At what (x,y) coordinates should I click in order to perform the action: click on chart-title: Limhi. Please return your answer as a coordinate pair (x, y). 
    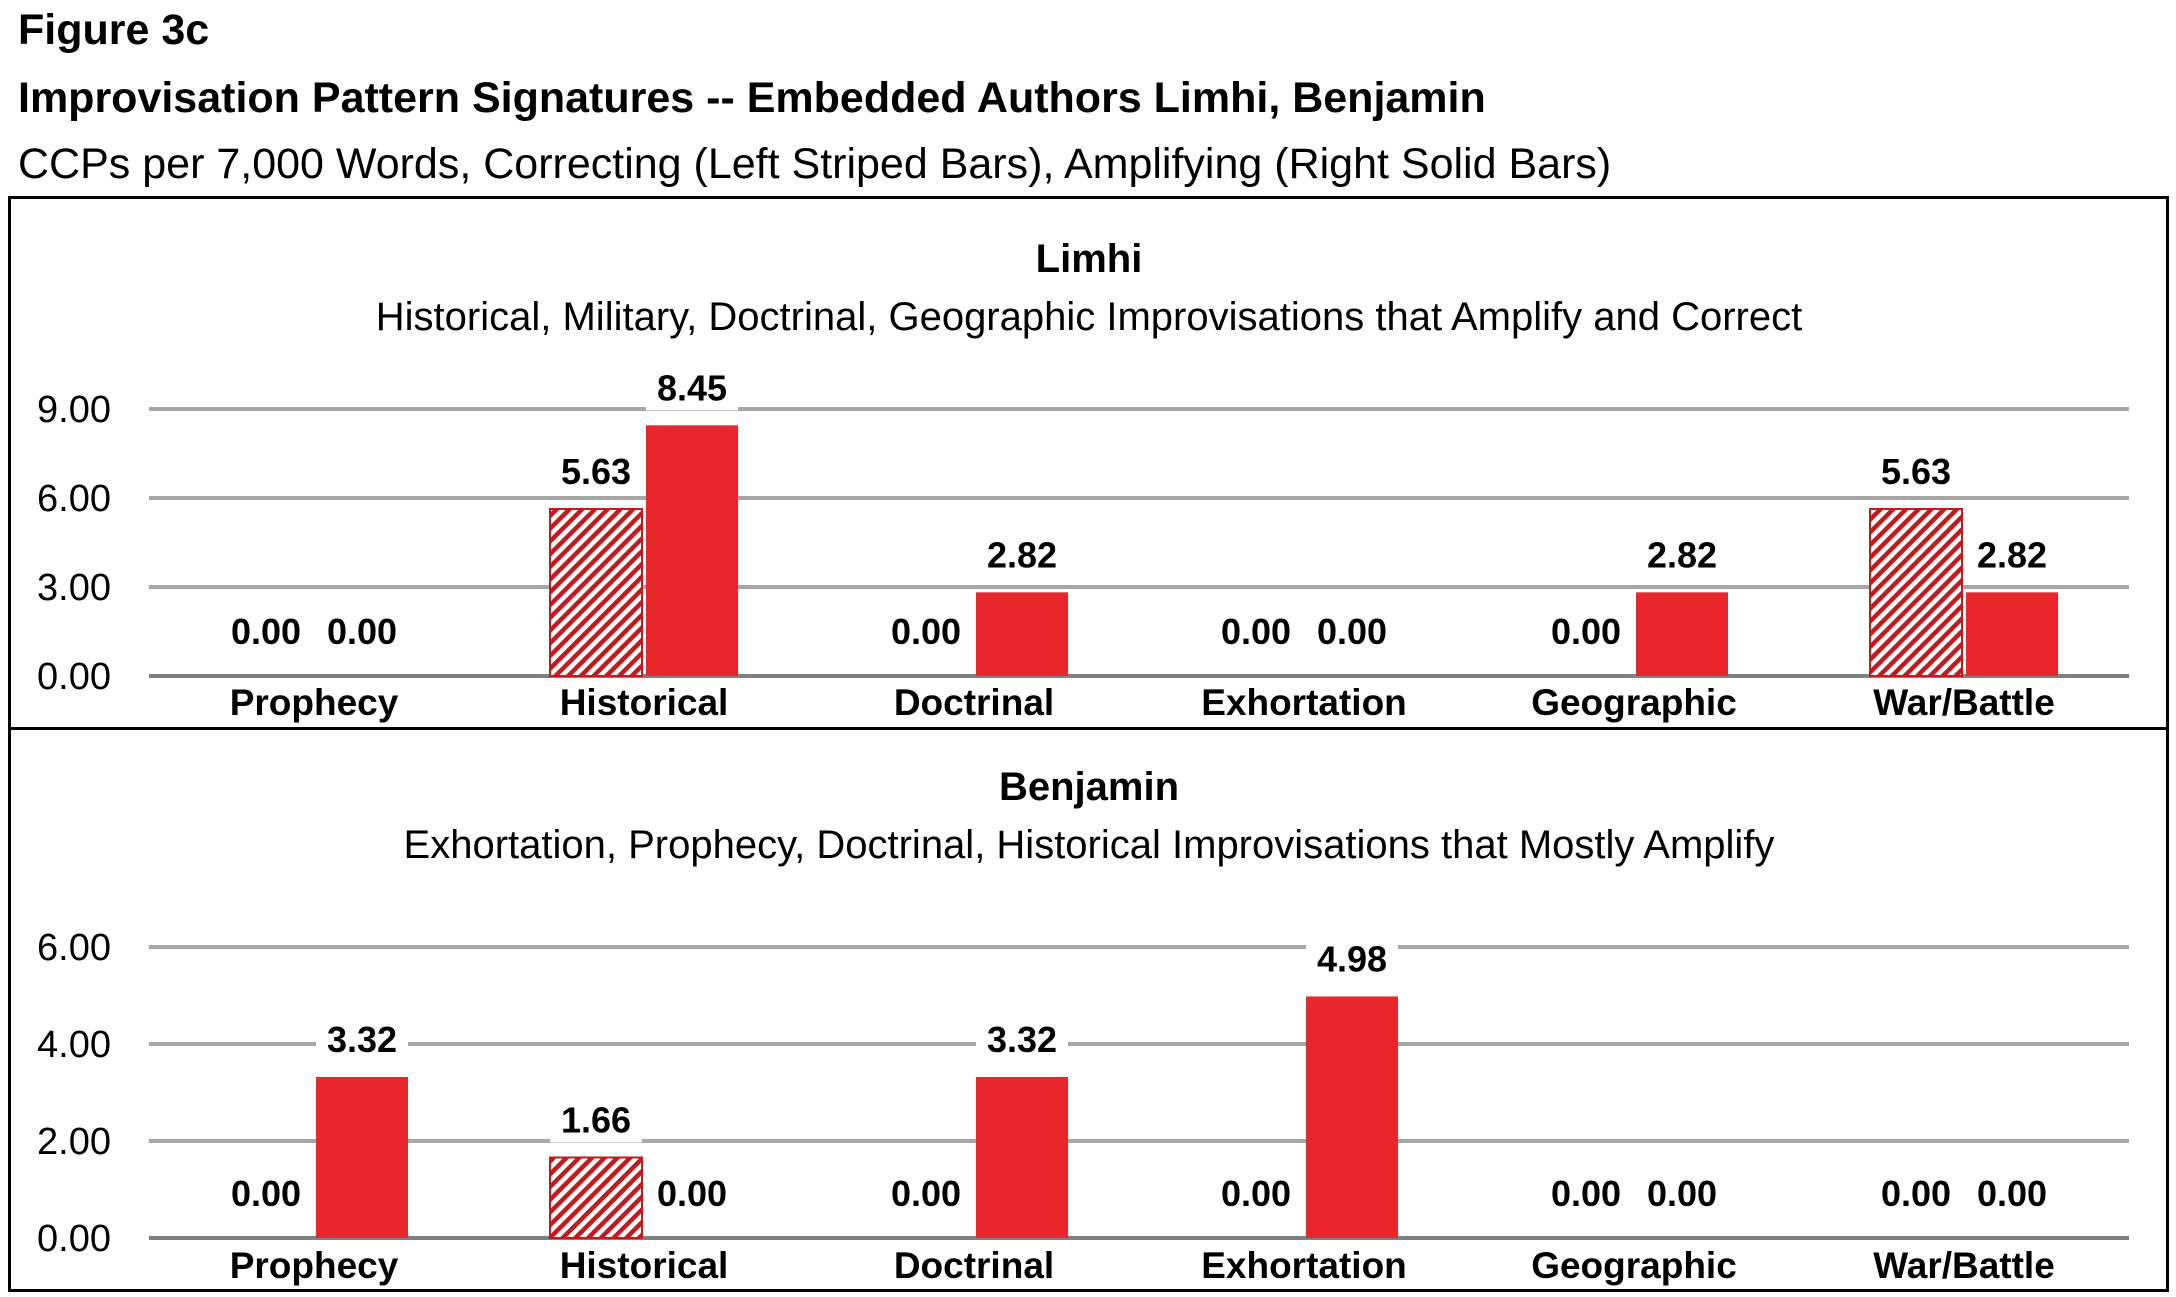
    Looking at the image, I should click on (1089, 259).